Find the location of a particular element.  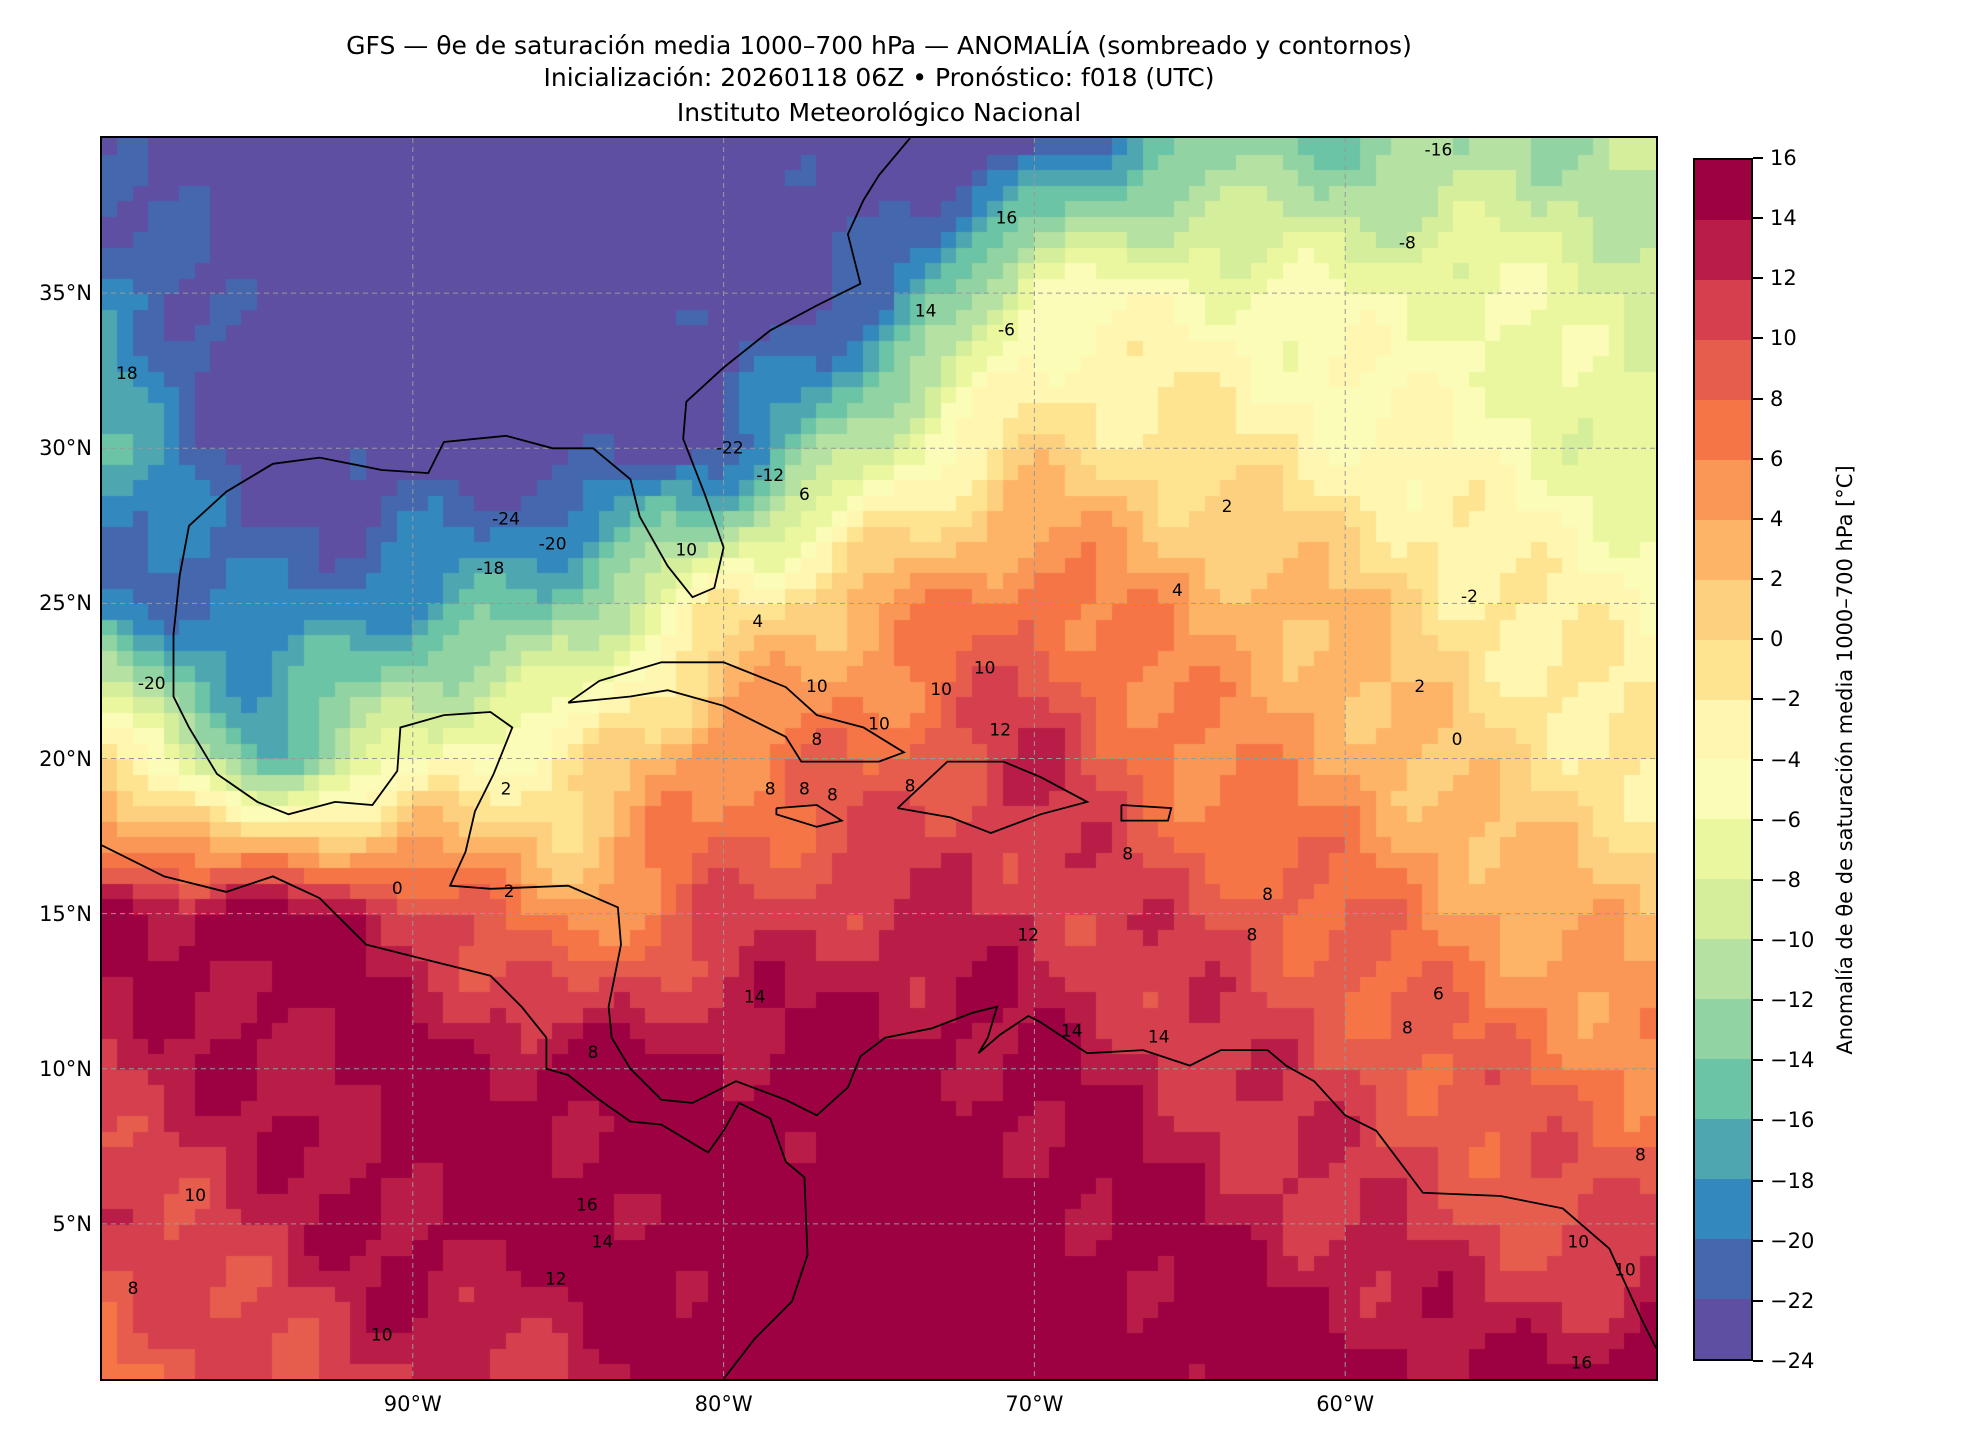

lat-tick-label: 5°N is located at coordinates (72, 1223).